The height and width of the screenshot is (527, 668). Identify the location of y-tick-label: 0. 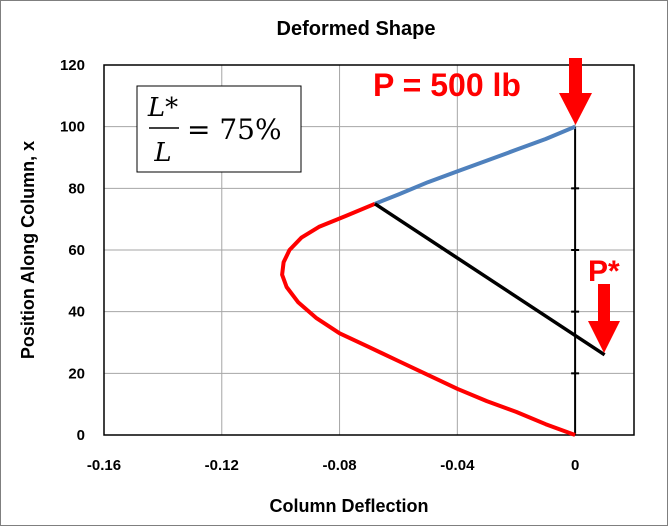
(81, 435).